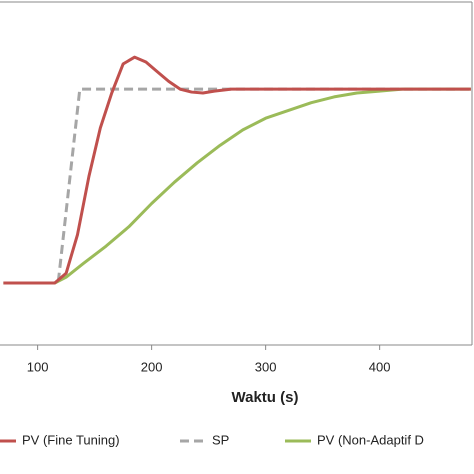  Describe the element at coordinates (380, 366) in the screenshot. I see `x-tick-label: 400` at that location.